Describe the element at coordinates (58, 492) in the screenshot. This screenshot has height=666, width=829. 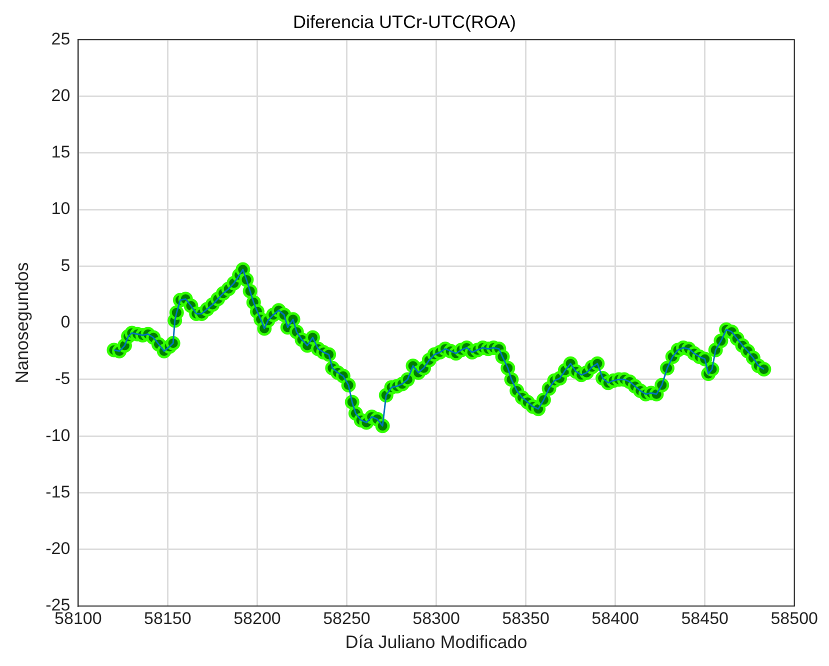
I see `y-tick-label: -15` at that location.